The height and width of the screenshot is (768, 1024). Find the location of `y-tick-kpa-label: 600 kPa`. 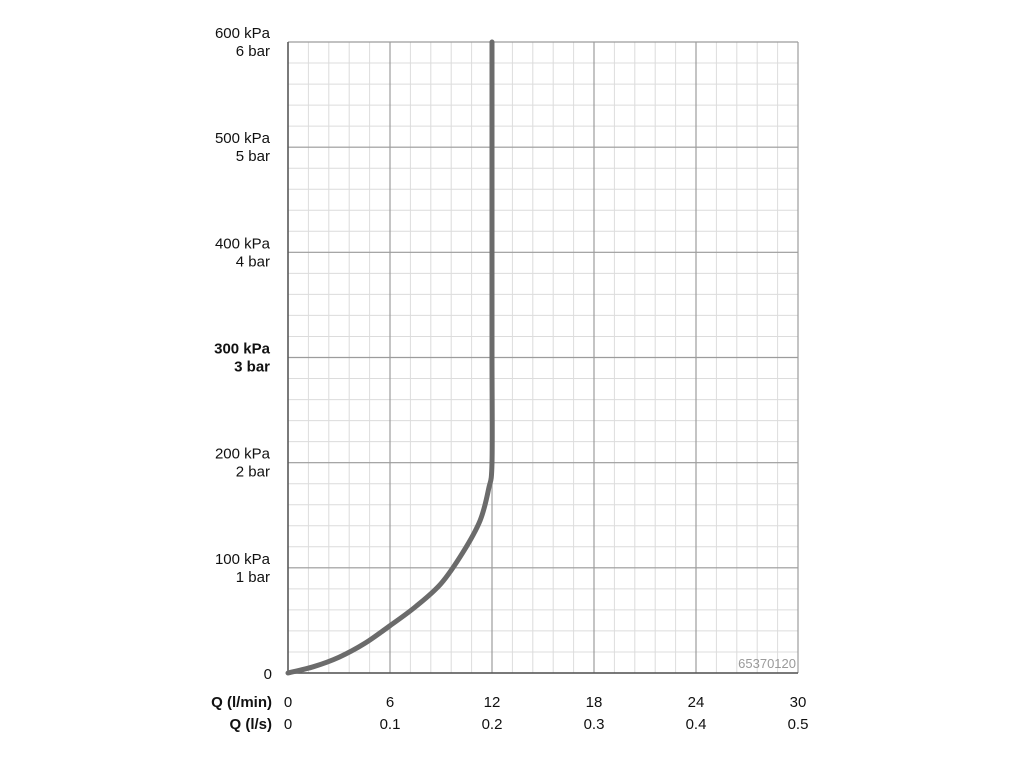

y-tick-kpa-label: 600 kPa is located at coordinates (243, 33).